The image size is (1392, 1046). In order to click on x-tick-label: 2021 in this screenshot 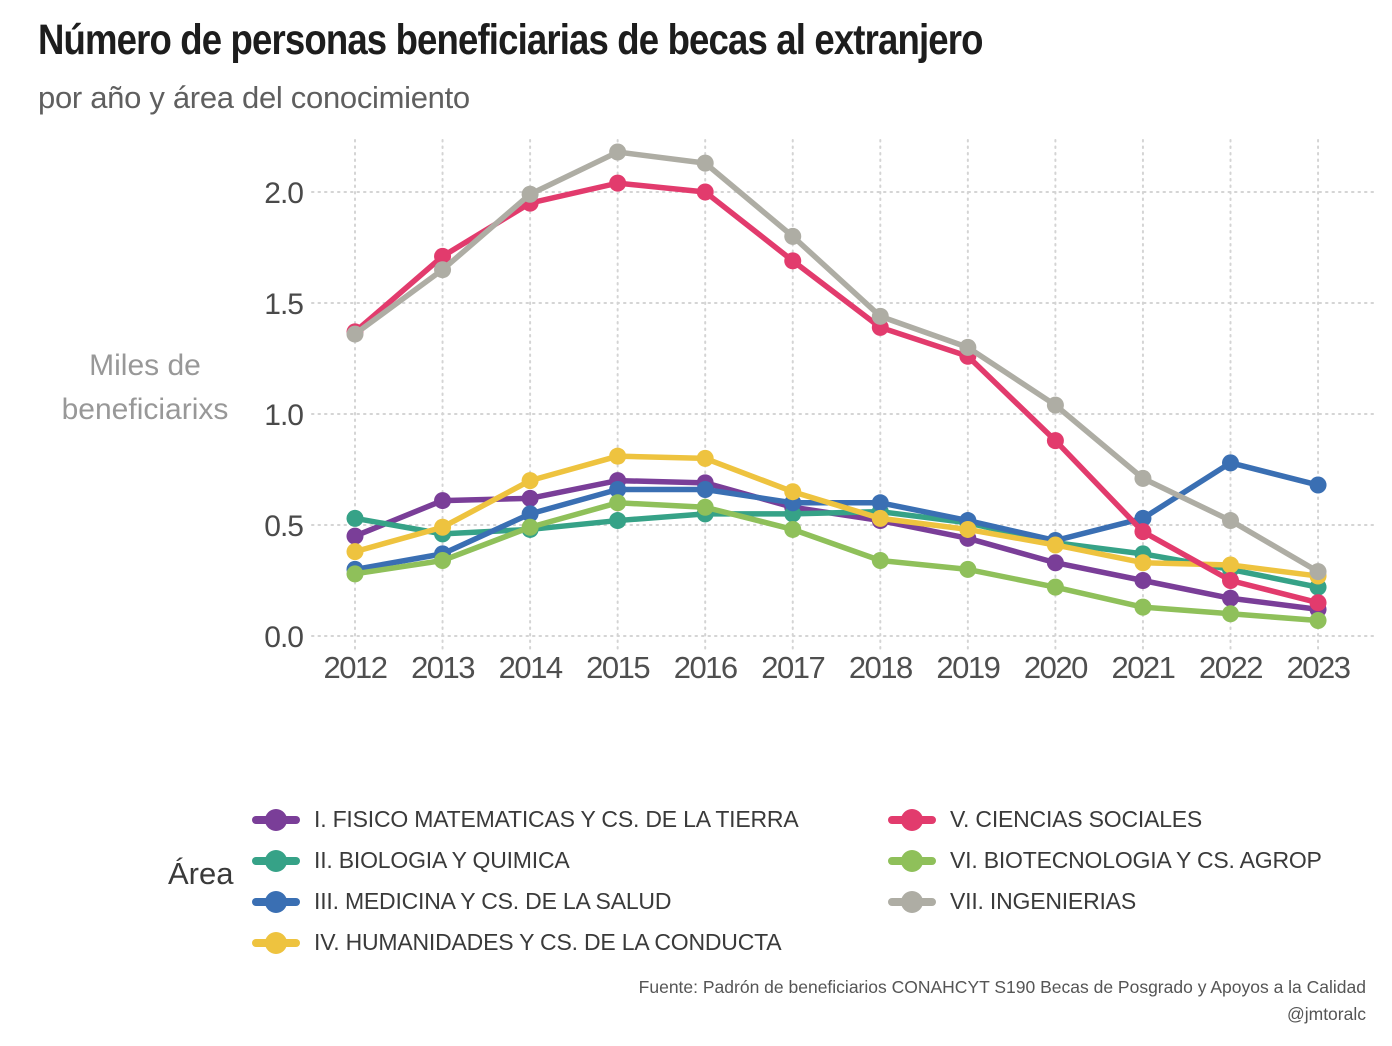, I will do `click(1142, 667)`.